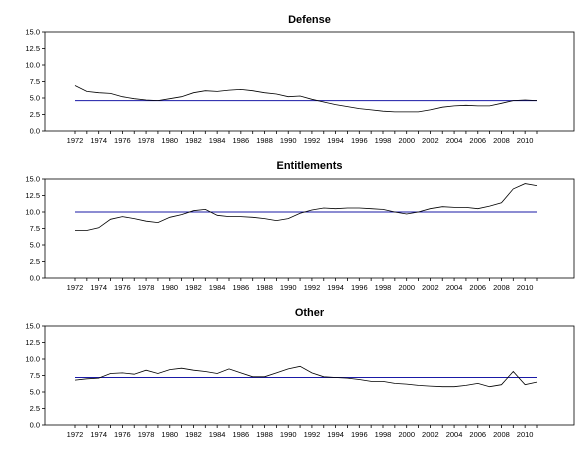  I want to click on chart-title: Entitlements, so click(309, 166).